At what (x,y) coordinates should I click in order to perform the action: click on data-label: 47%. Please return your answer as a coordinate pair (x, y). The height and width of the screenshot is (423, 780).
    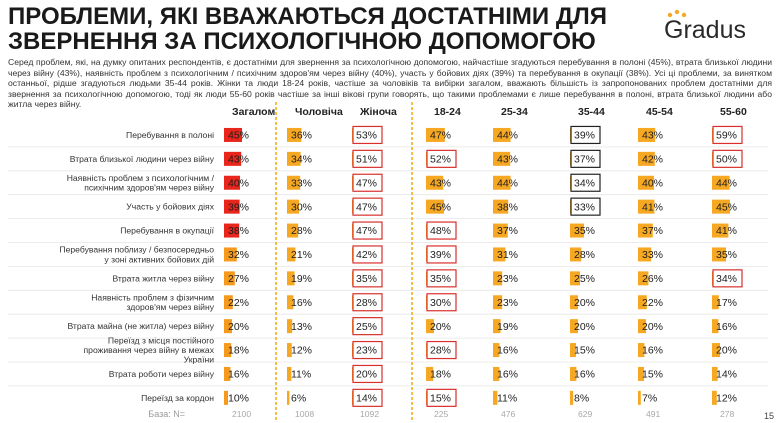
    Looking at the image, I should click on (366, 231).